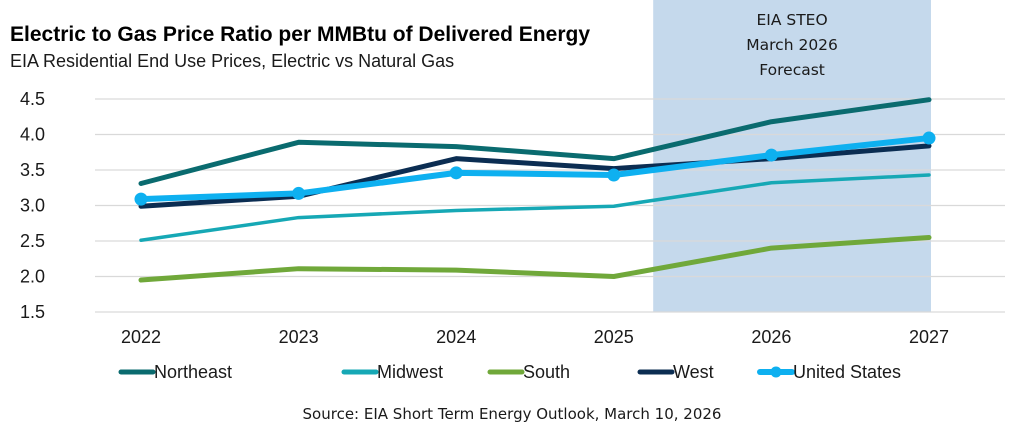 Image resolution: width=1024 pixels, height=434 pixels. I want to click on legend-label: South, so click(546, 372).